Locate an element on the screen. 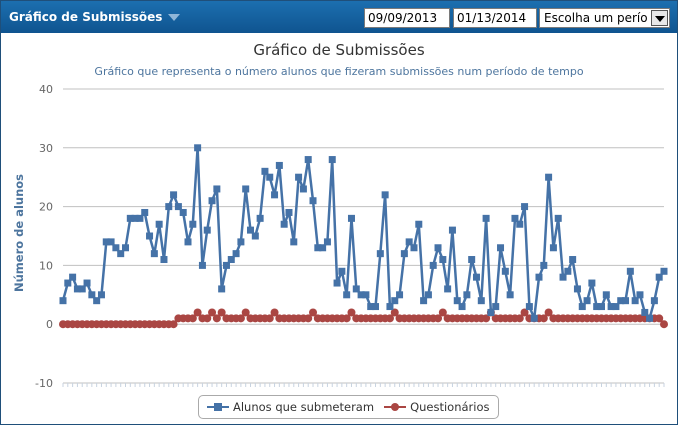  panel-title-dropdown: Gráfico de Submissões is located at coordinates (95, 17).